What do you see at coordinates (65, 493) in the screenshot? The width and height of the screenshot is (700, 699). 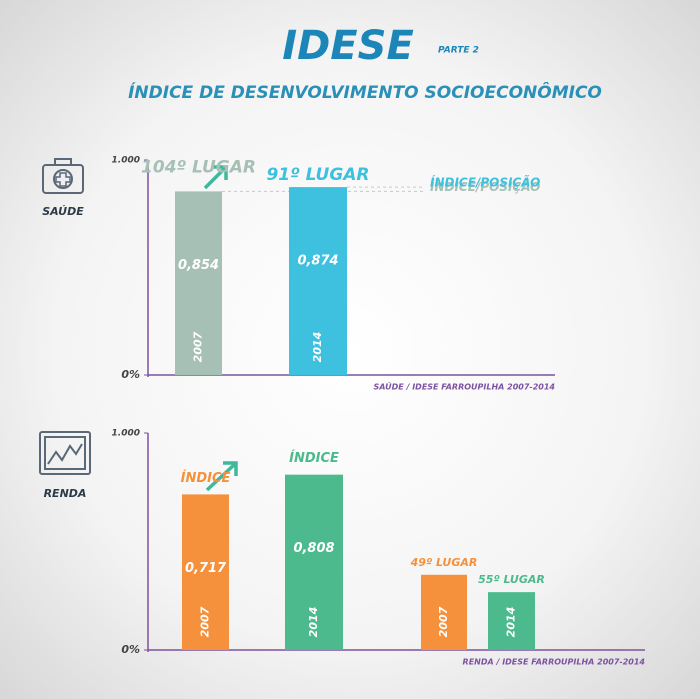 I see `chart-label: RENDA` at bounding box center [65, 493].